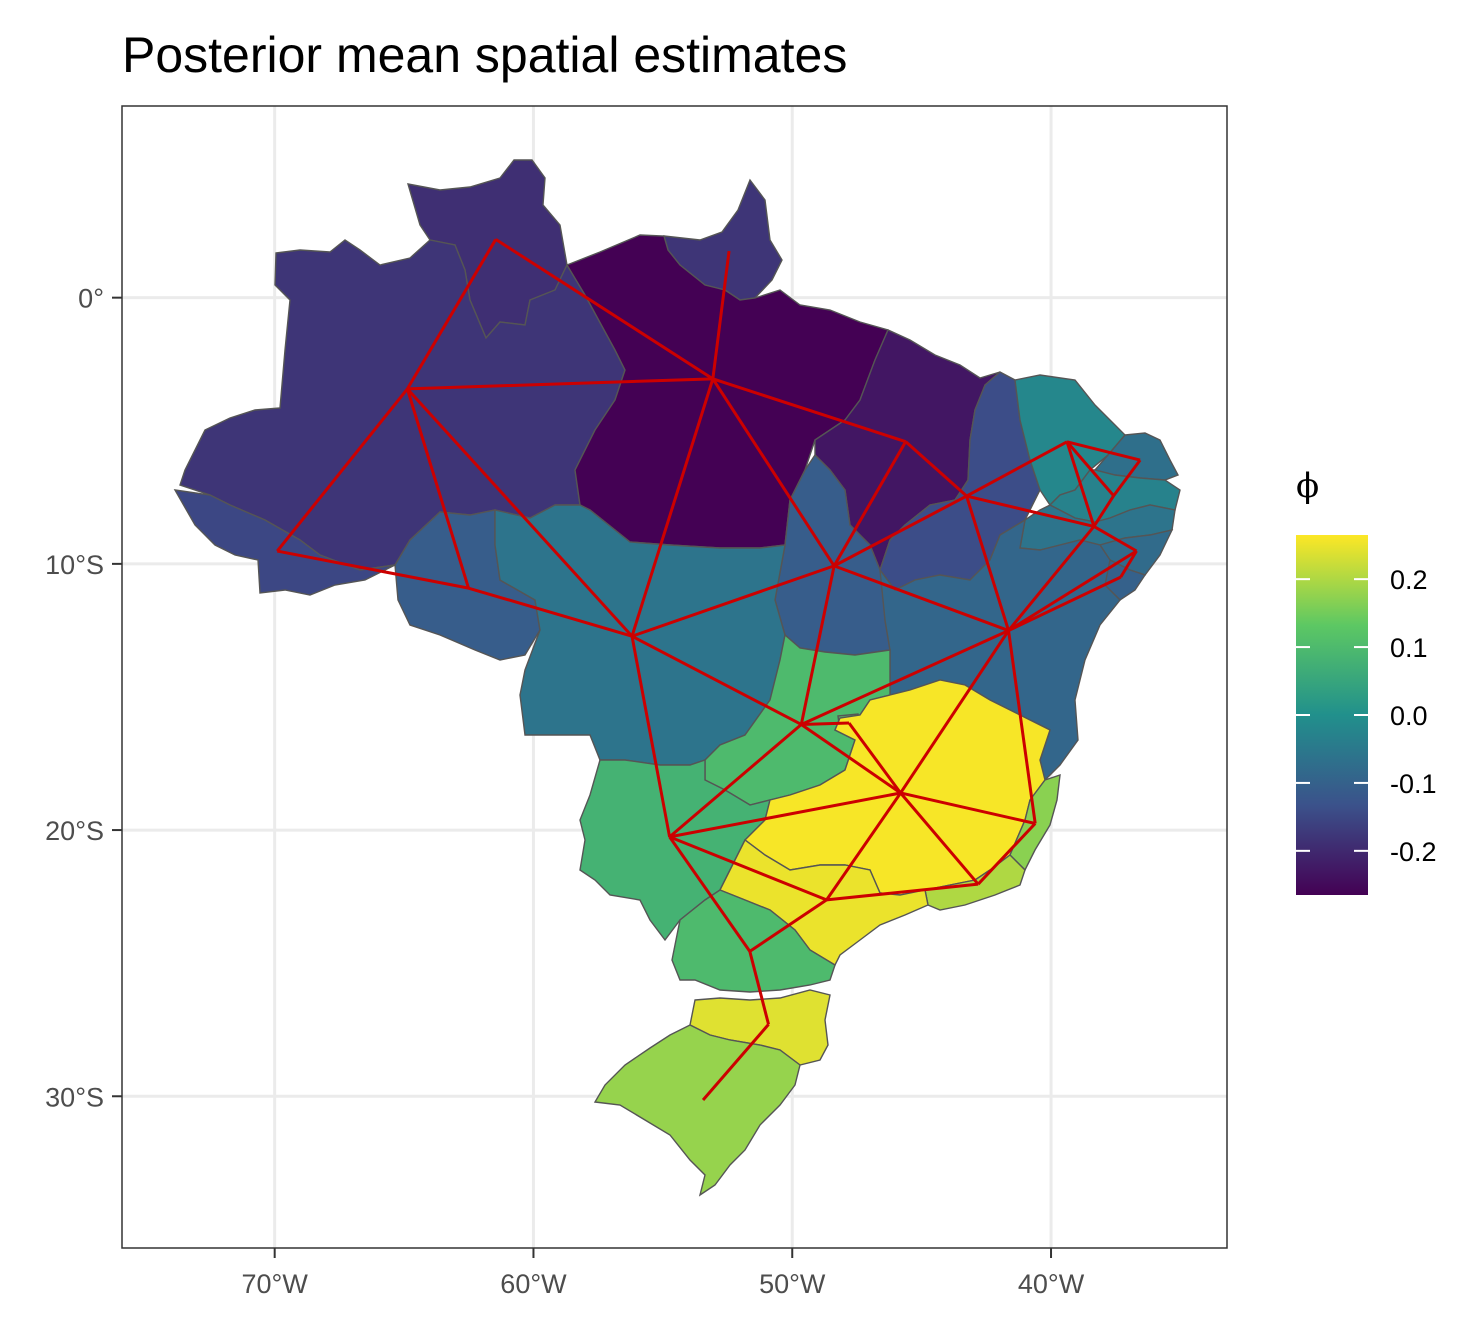 The height and width of the screenshot is (1325, 1458). I want to click on edge-CE-PE, so click(1080, 484).